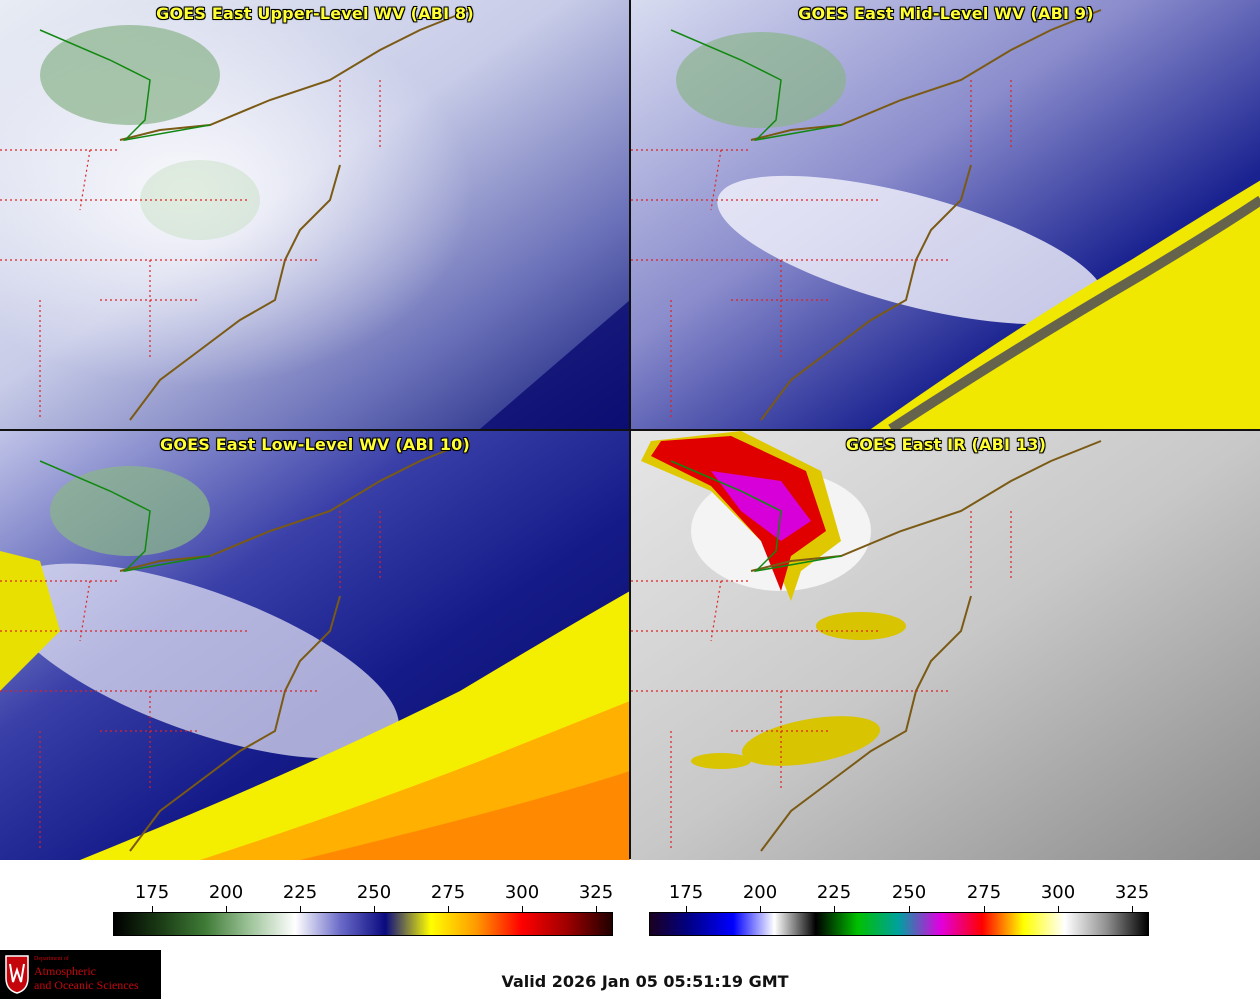 This screenshot has width=1260, height=999. Describe the element at coordinates (51, 959) in the screenshot. I see `logo-department: Department of` at that location.